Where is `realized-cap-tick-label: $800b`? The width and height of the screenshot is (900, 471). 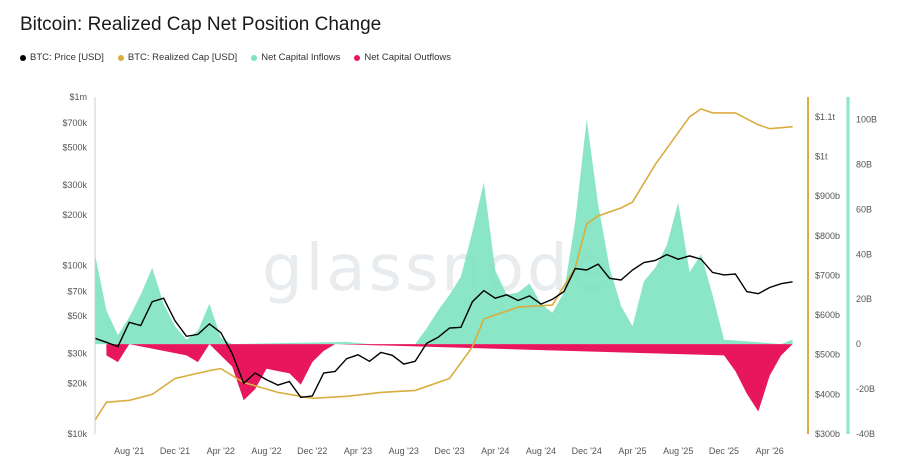 realized-cap-tick-label: $800b is located at coordinates (827, 236).